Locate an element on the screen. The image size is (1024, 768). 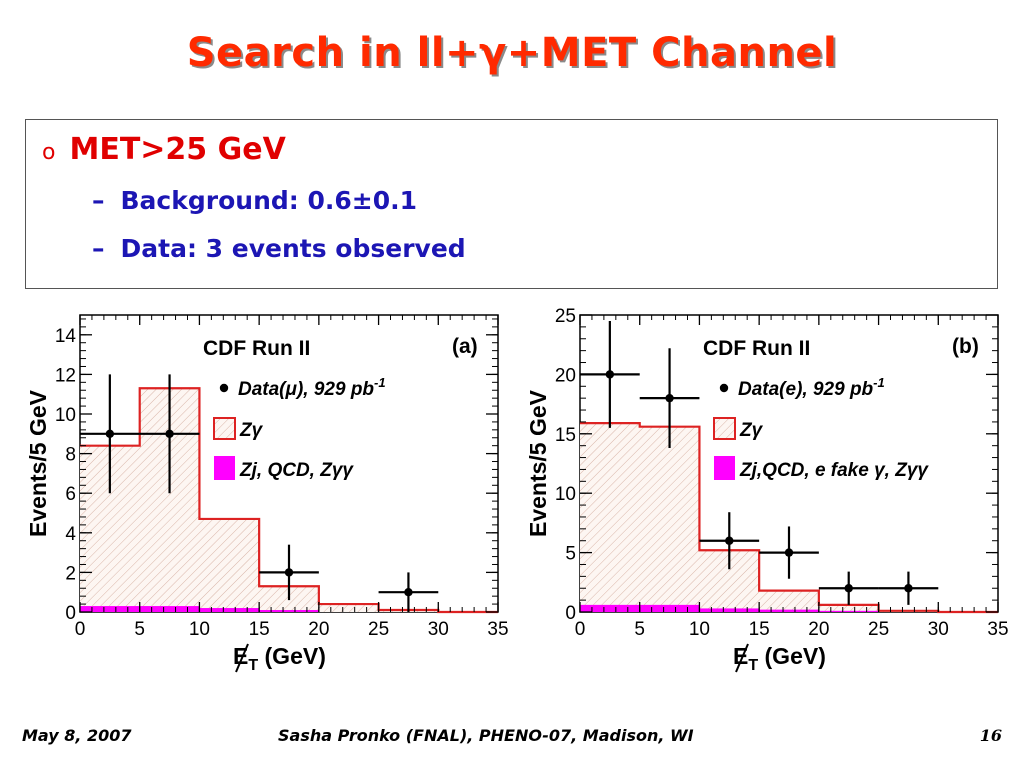
zgamma-outline is located at coordinates (789, 518).